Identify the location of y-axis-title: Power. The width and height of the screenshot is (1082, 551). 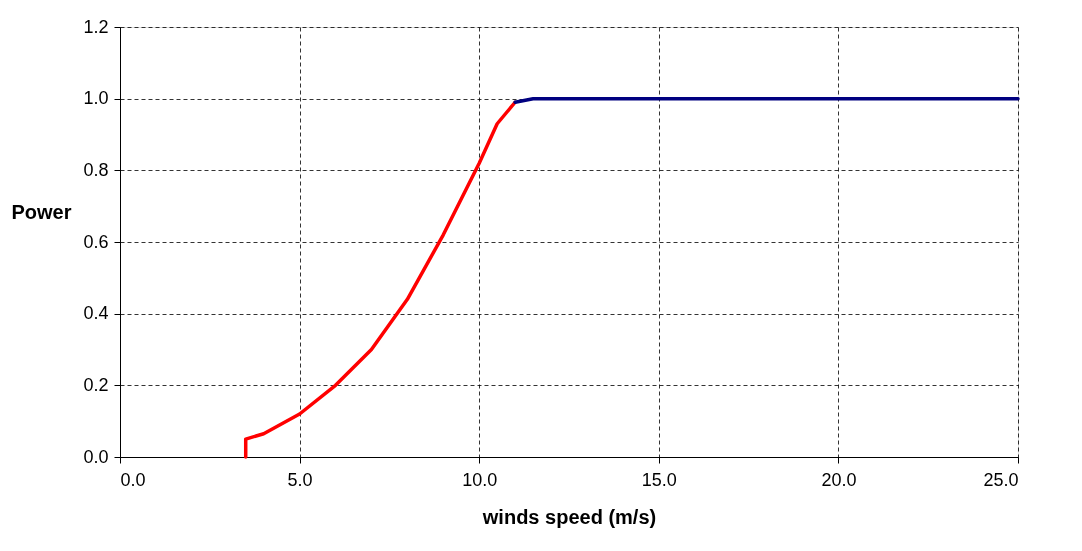
(41, 211).